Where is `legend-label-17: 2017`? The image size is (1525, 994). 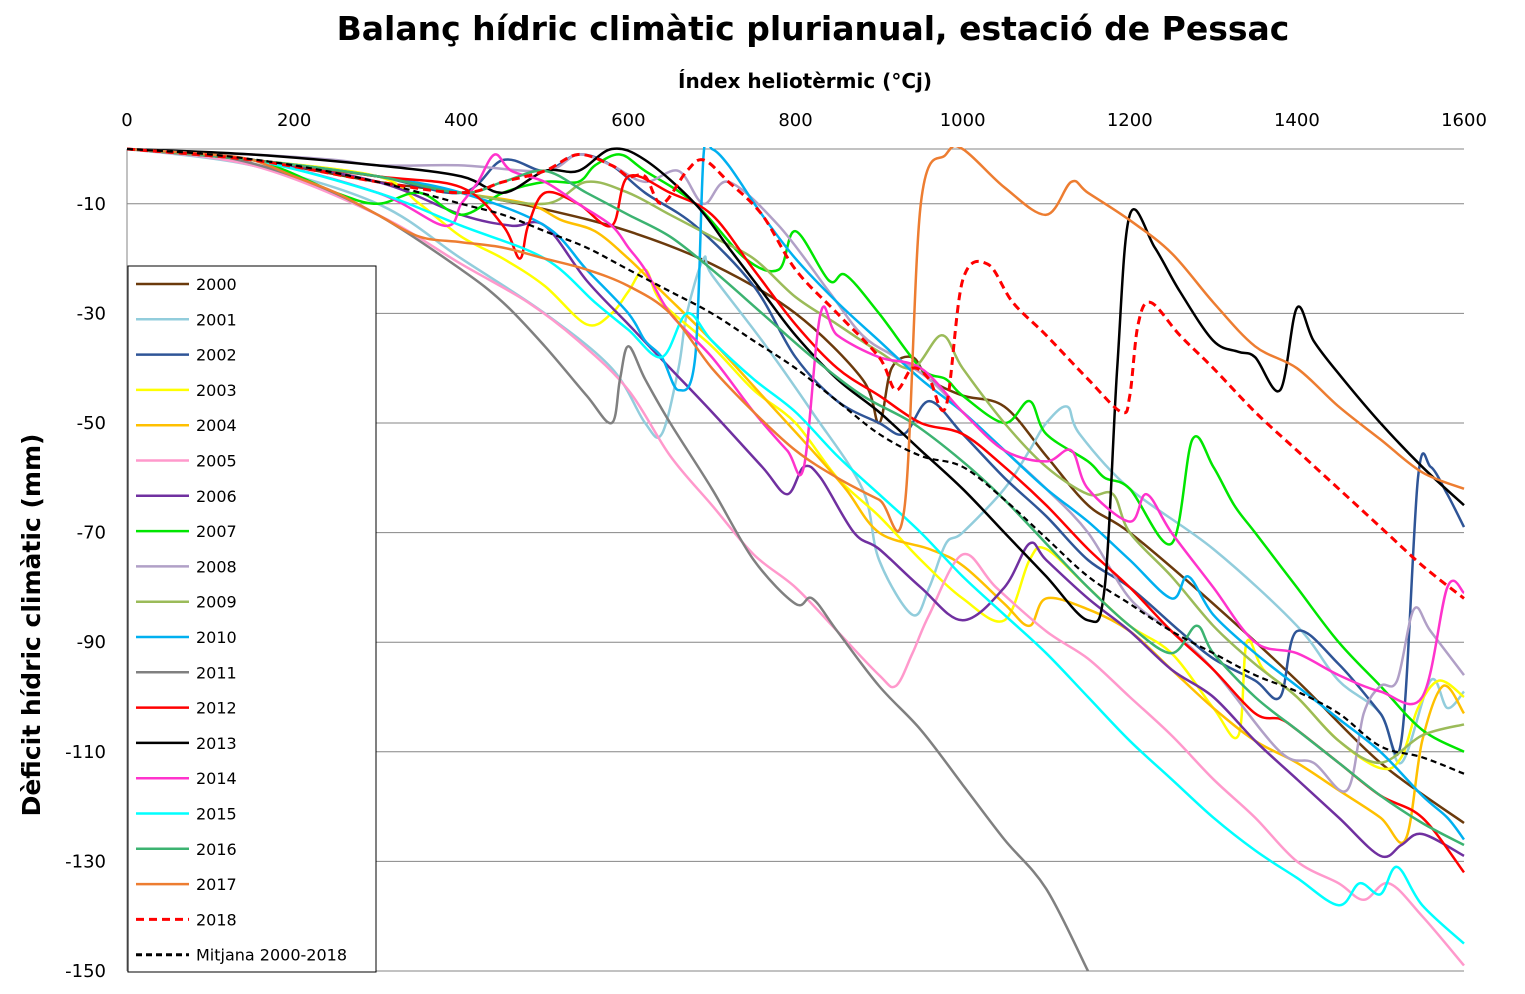 legend-label-17: 2017 is located at coordinates (216, 884).